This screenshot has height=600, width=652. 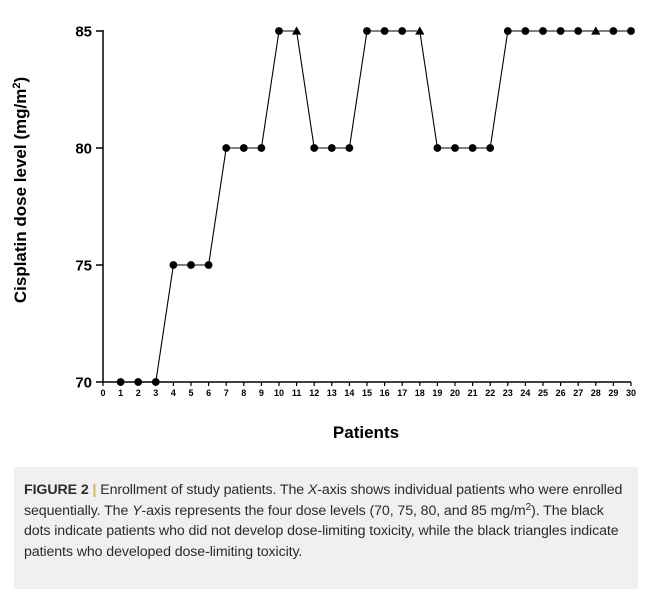 What do you see at coordinates (402, 393) in the screenshot?
I see `x-tick-label: 17` at bounding box center [402, 393].